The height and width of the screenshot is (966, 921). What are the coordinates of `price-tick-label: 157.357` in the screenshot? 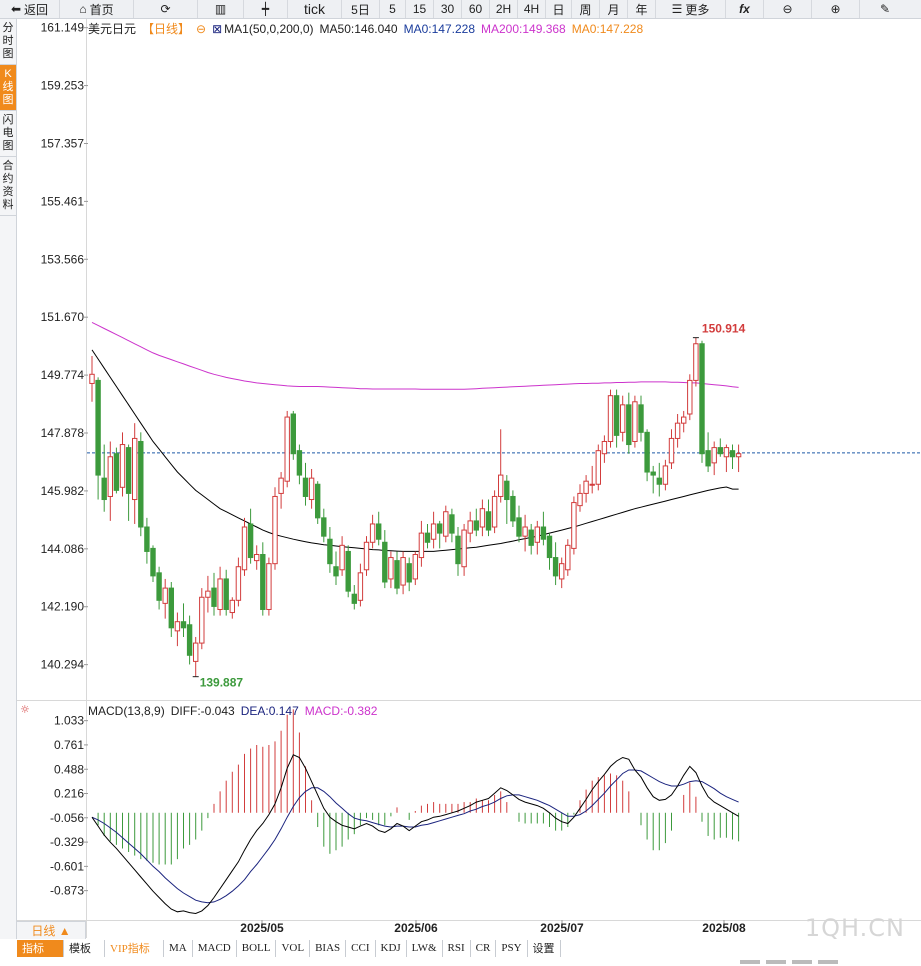 It's located at (63, 143).